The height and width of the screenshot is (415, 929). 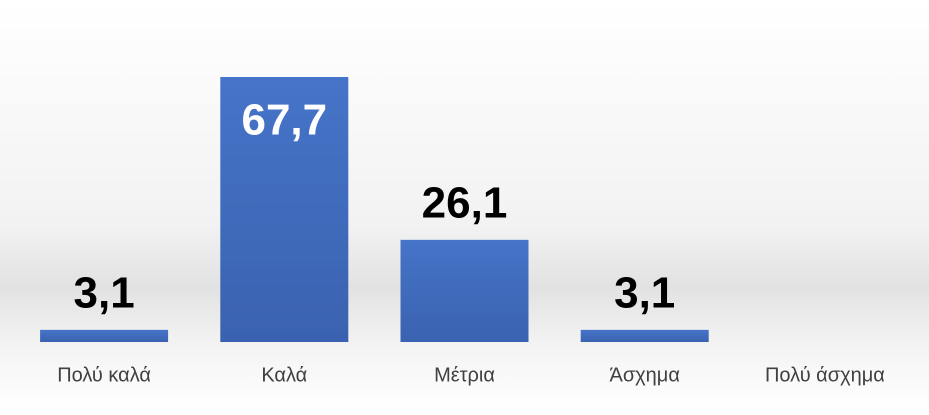 What do you see at coordinates (644, 375) in the screenshot?
I see `x-tick-label: Άσχημα` at bounding box center [644, 375].